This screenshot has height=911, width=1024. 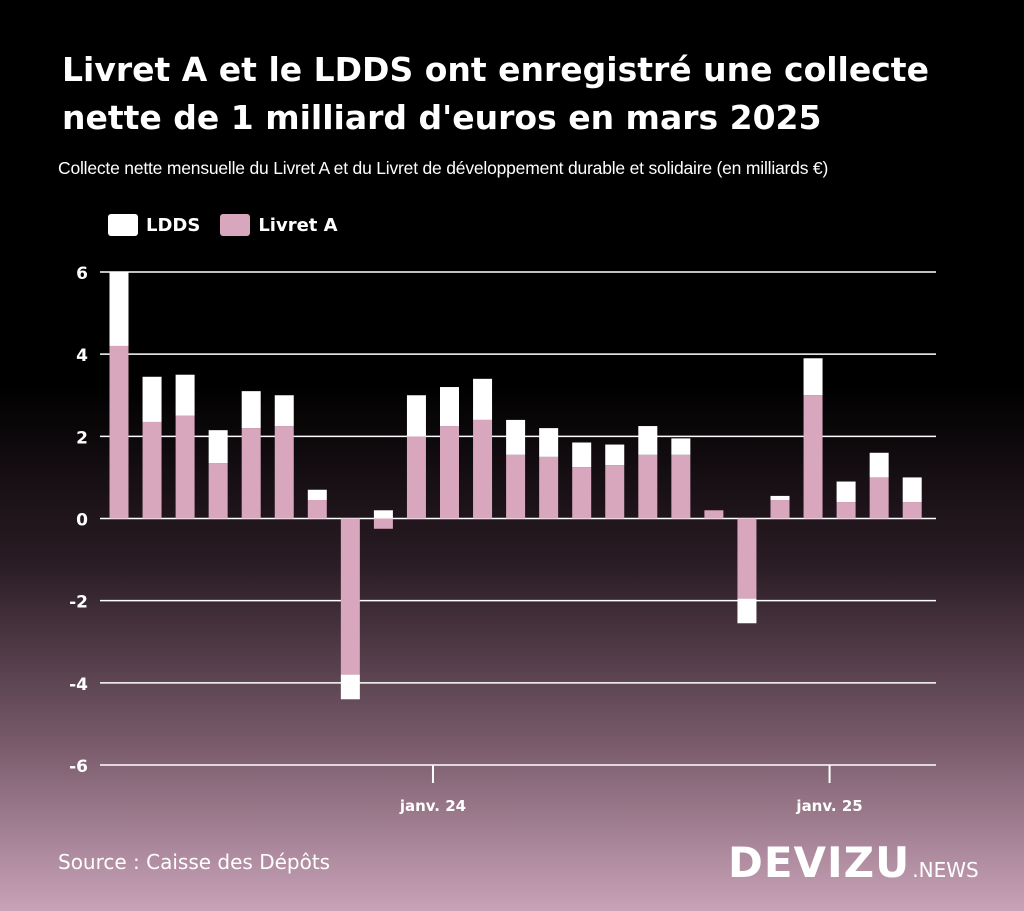 I want to click on y-tick-label: 2, so click(x=82, y=438).